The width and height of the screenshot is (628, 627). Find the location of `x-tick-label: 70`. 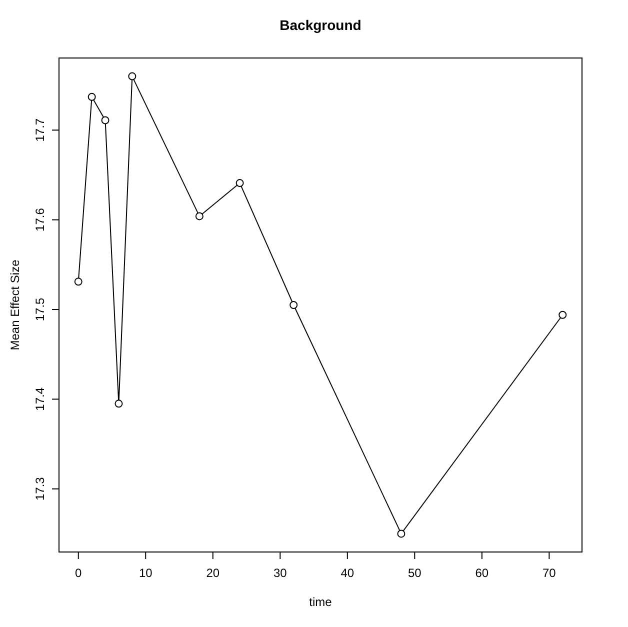

x-tick-label: 70 is located at coordinates (549, 573).